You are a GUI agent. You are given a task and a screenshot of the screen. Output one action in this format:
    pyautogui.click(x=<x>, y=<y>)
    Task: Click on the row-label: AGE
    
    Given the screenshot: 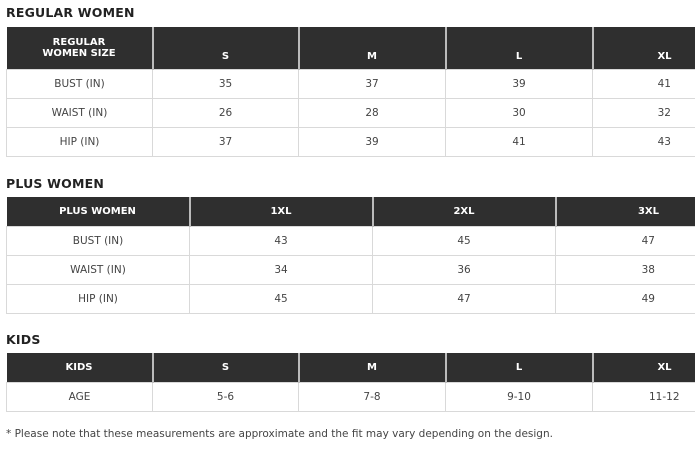 What is the action you would take?
    pyautogui.click(x=79, y=396)
    